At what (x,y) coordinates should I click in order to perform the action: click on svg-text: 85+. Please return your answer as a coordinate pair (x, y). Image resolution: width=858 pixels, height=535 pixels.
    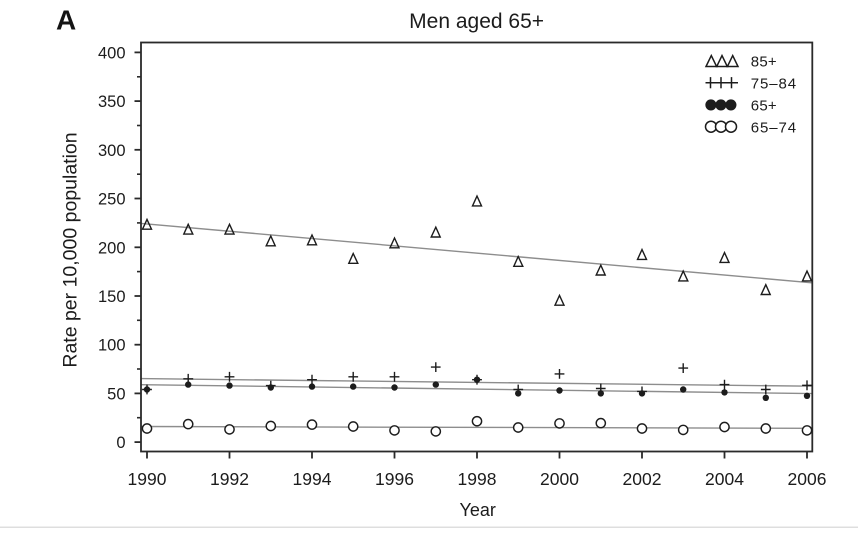
    Looking at the image, I should click on (764, 61).